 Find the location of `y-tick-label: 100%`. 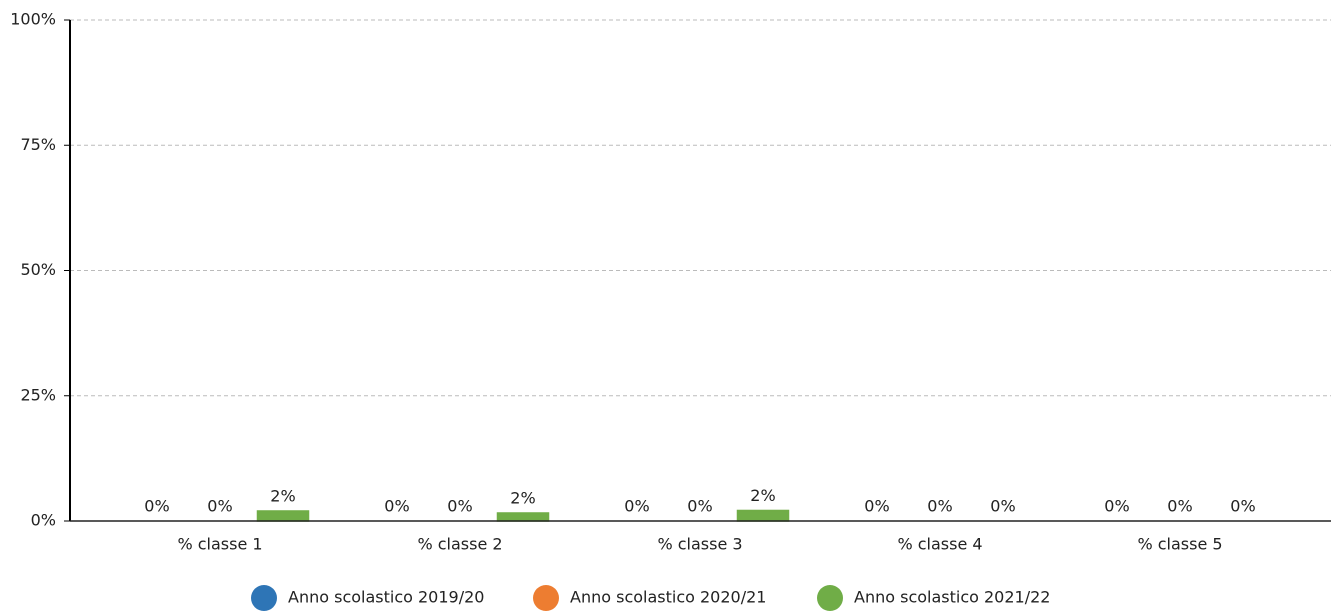

y-tick-label: 100% is located at coordinates (33, 19).